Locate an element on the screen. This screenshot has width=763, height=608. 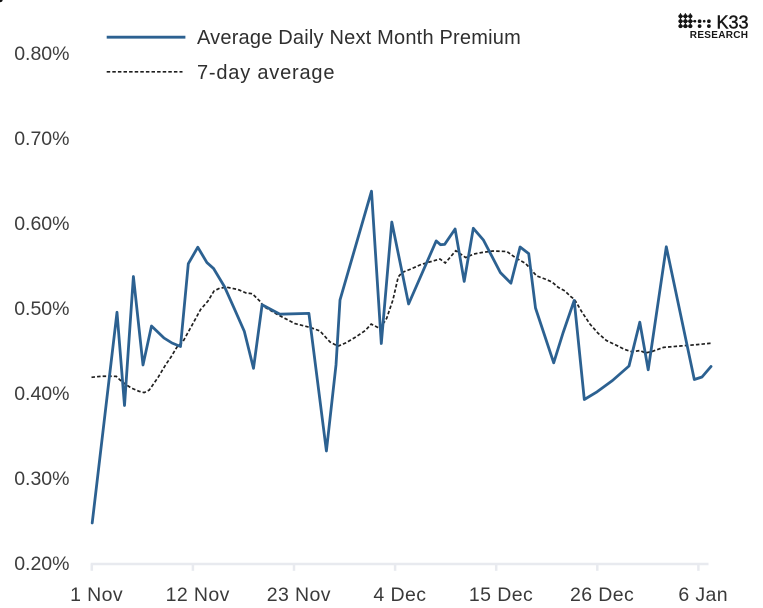
svg-text: 4 Dec is located at coordinates (399, 595).